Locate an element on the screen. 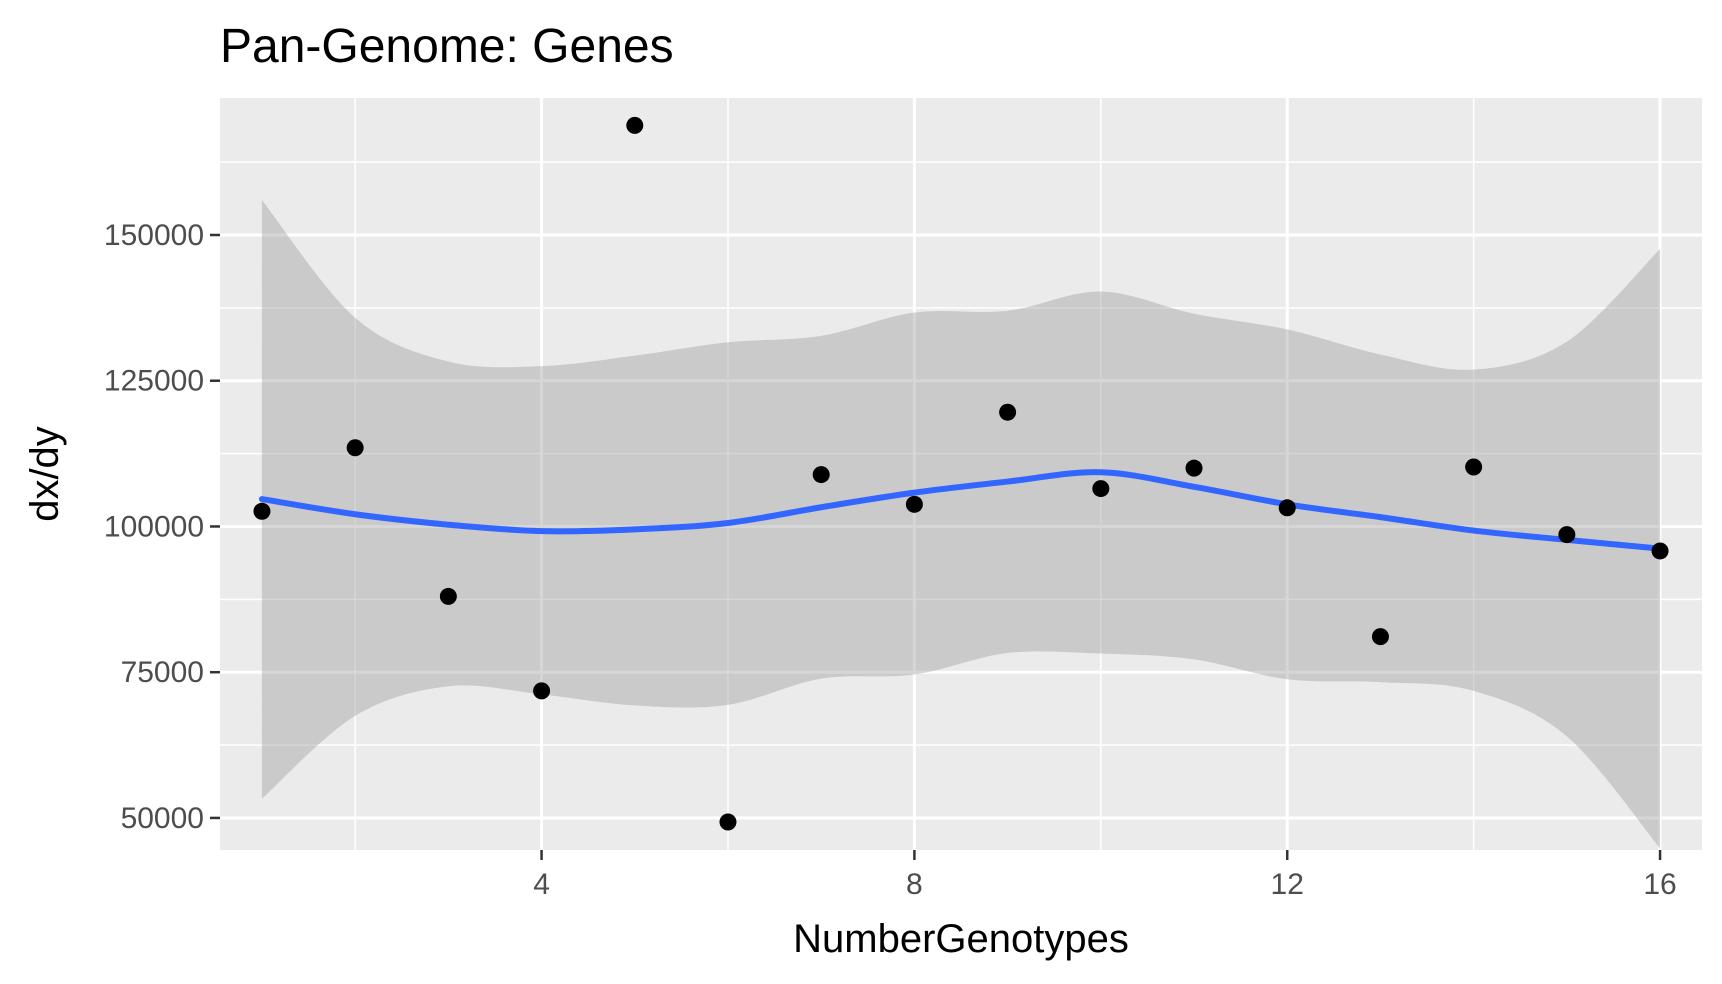 The width and height of the screenshot is (1722, 984). x-tick-label: 4 is located at coordinates (541, 884).